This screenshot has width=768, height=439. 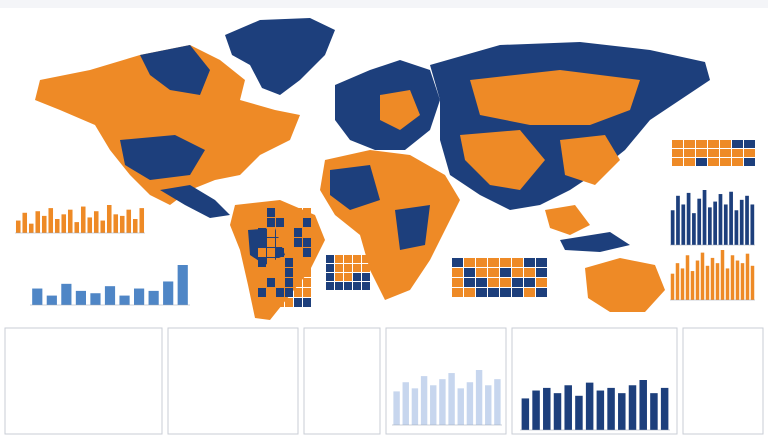 What do you see at coordinates (162, 157) in the screenshot?
I see `usa` at bounding box center [162, 157].